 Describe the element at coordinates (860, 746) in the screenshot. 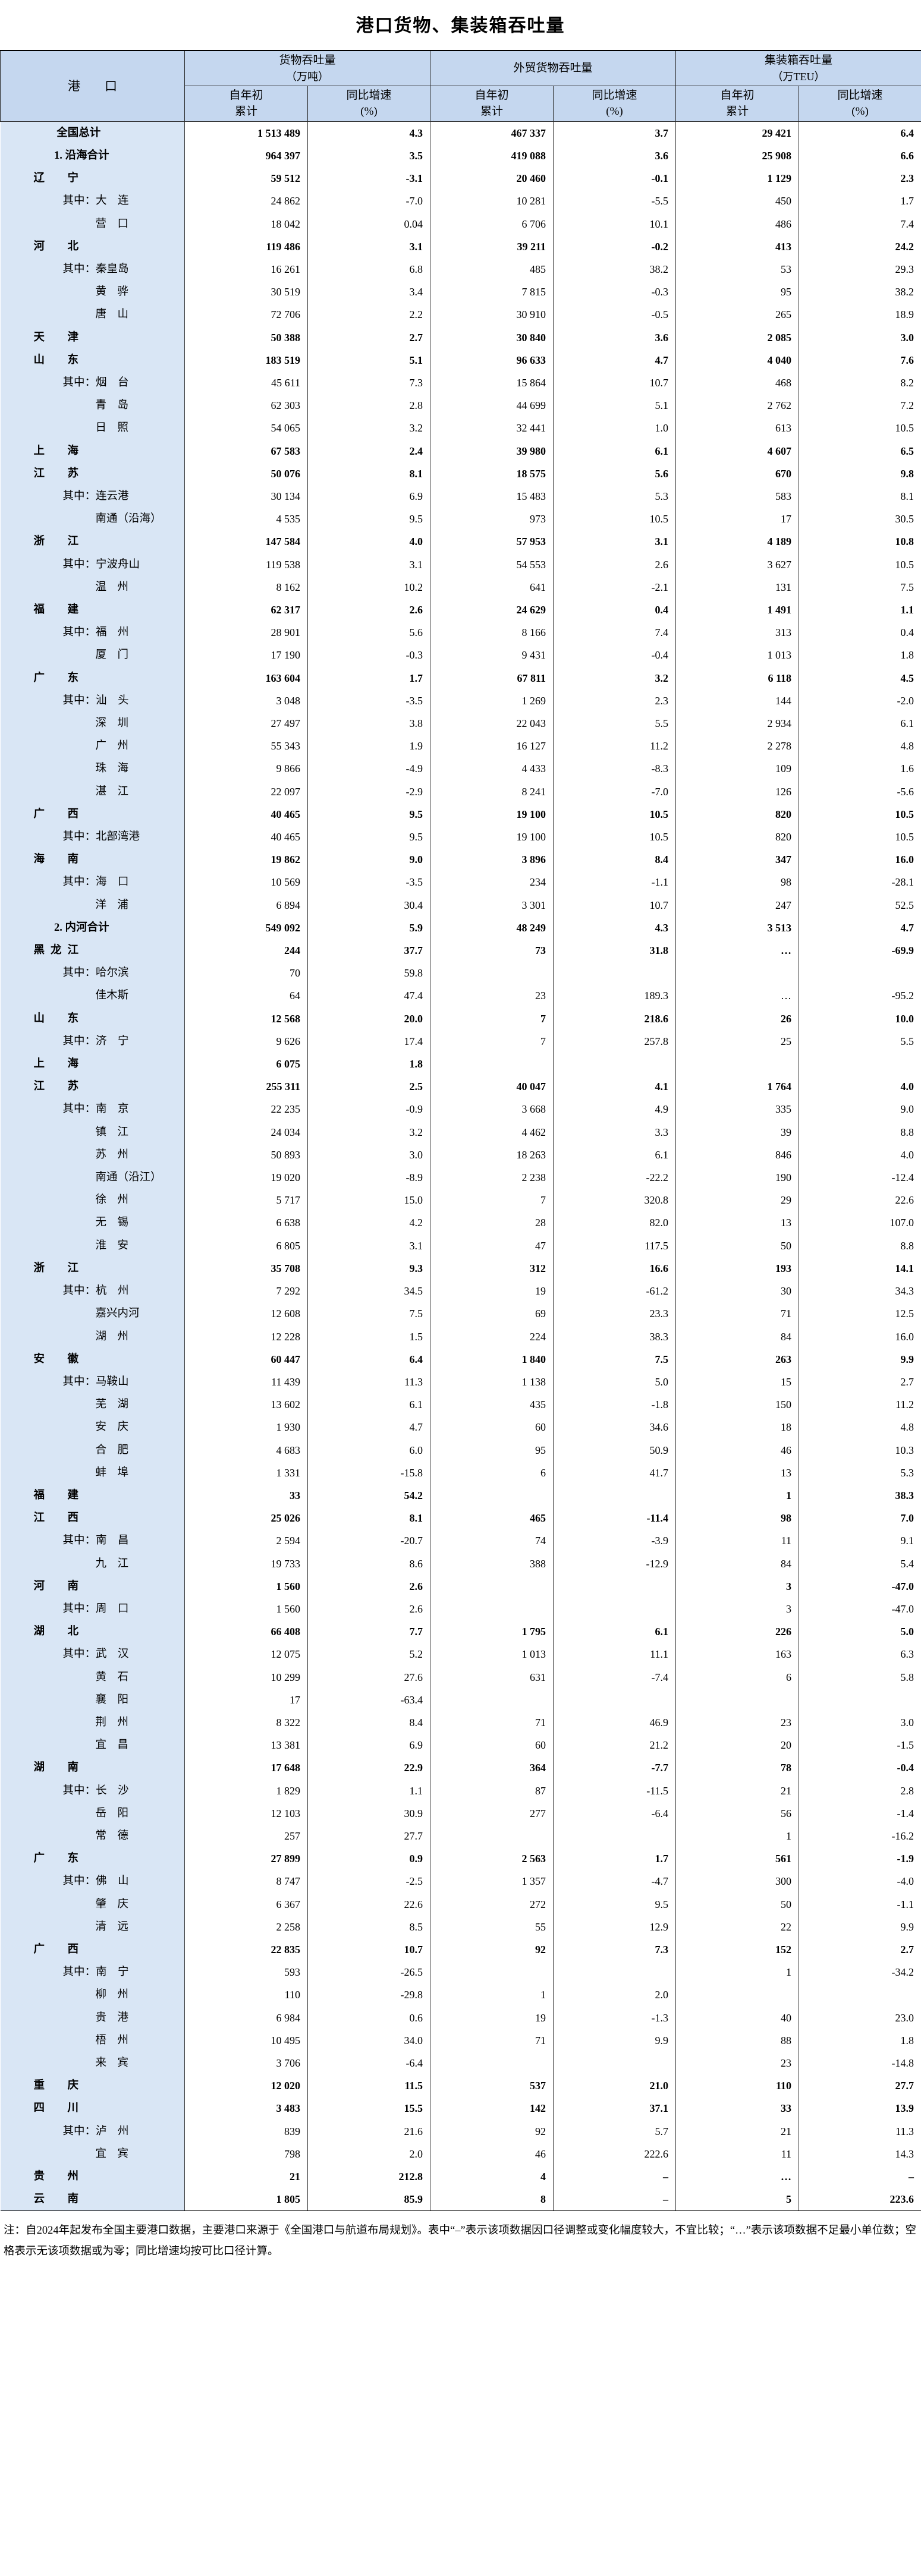

I see `cell-集装箱吞吐量同比增速: 4.8` at that location.